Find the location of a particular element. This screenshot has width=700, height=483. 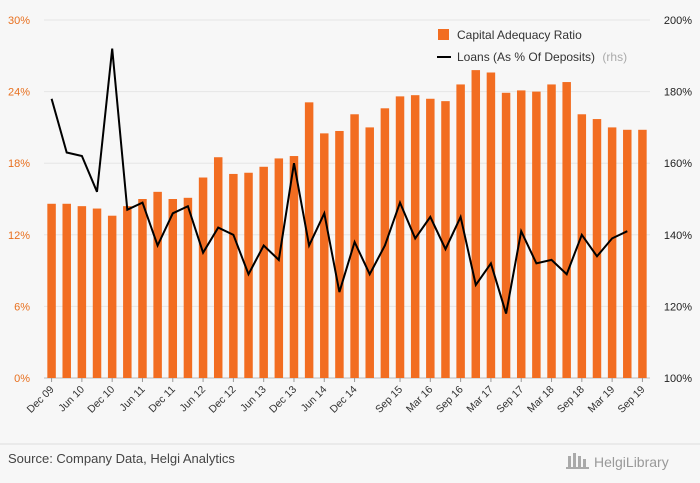

right-tick-label: 160% is located at coordinates (678, 164).